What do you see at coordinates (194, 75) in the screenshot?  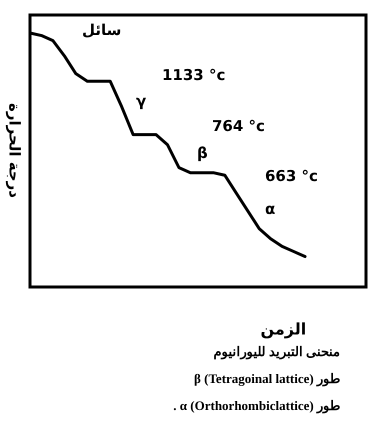 I see `annotation: 1133 °c` at bounding box center [194, 75].